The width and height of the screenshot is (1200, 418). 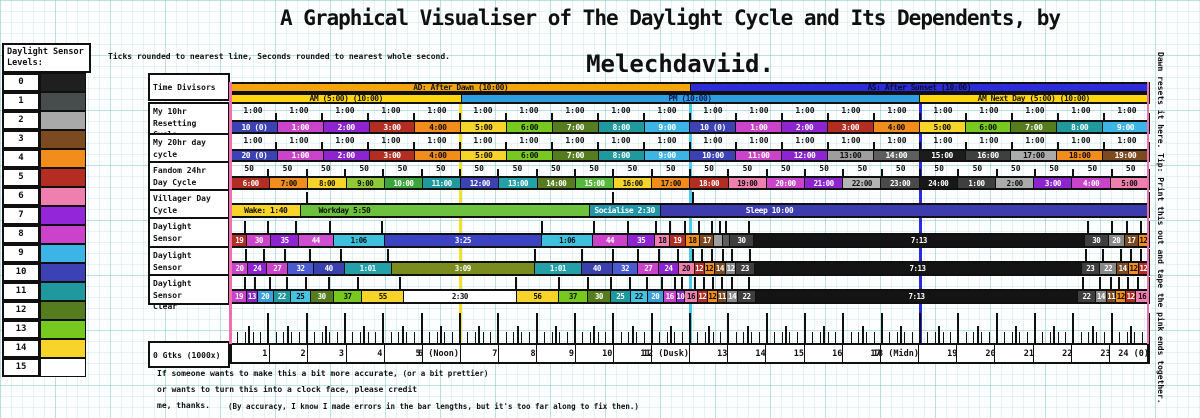 I want to click on footer-line3: me, thanks., so click(x=183, y=405).